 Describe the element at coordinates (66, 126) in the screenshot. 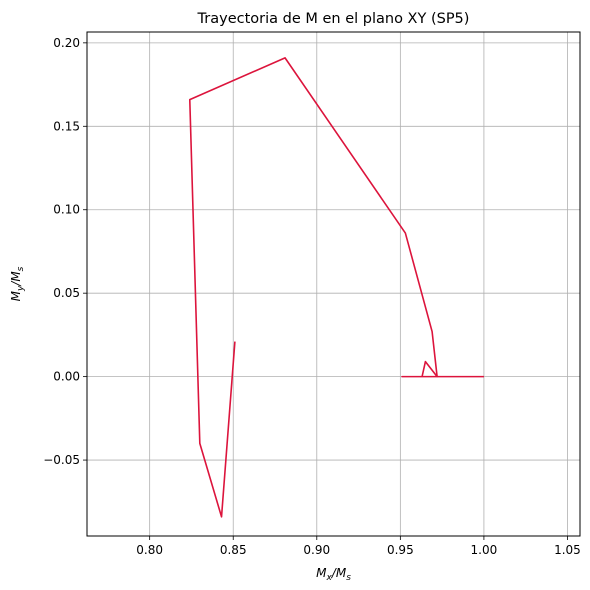

I see `y-tick-label: 0.15` at that location.